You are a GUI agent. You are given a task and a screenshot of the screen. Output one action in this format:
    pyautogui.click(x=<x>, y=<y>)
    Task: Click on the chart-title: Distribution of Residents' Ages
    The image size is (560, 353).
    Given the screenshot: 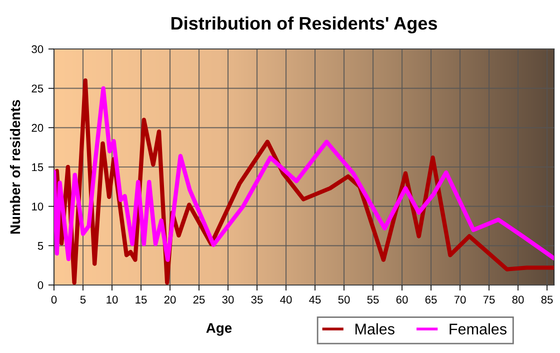 What is the action you would take?
    pyautogui.click(x=304, y=25)
    